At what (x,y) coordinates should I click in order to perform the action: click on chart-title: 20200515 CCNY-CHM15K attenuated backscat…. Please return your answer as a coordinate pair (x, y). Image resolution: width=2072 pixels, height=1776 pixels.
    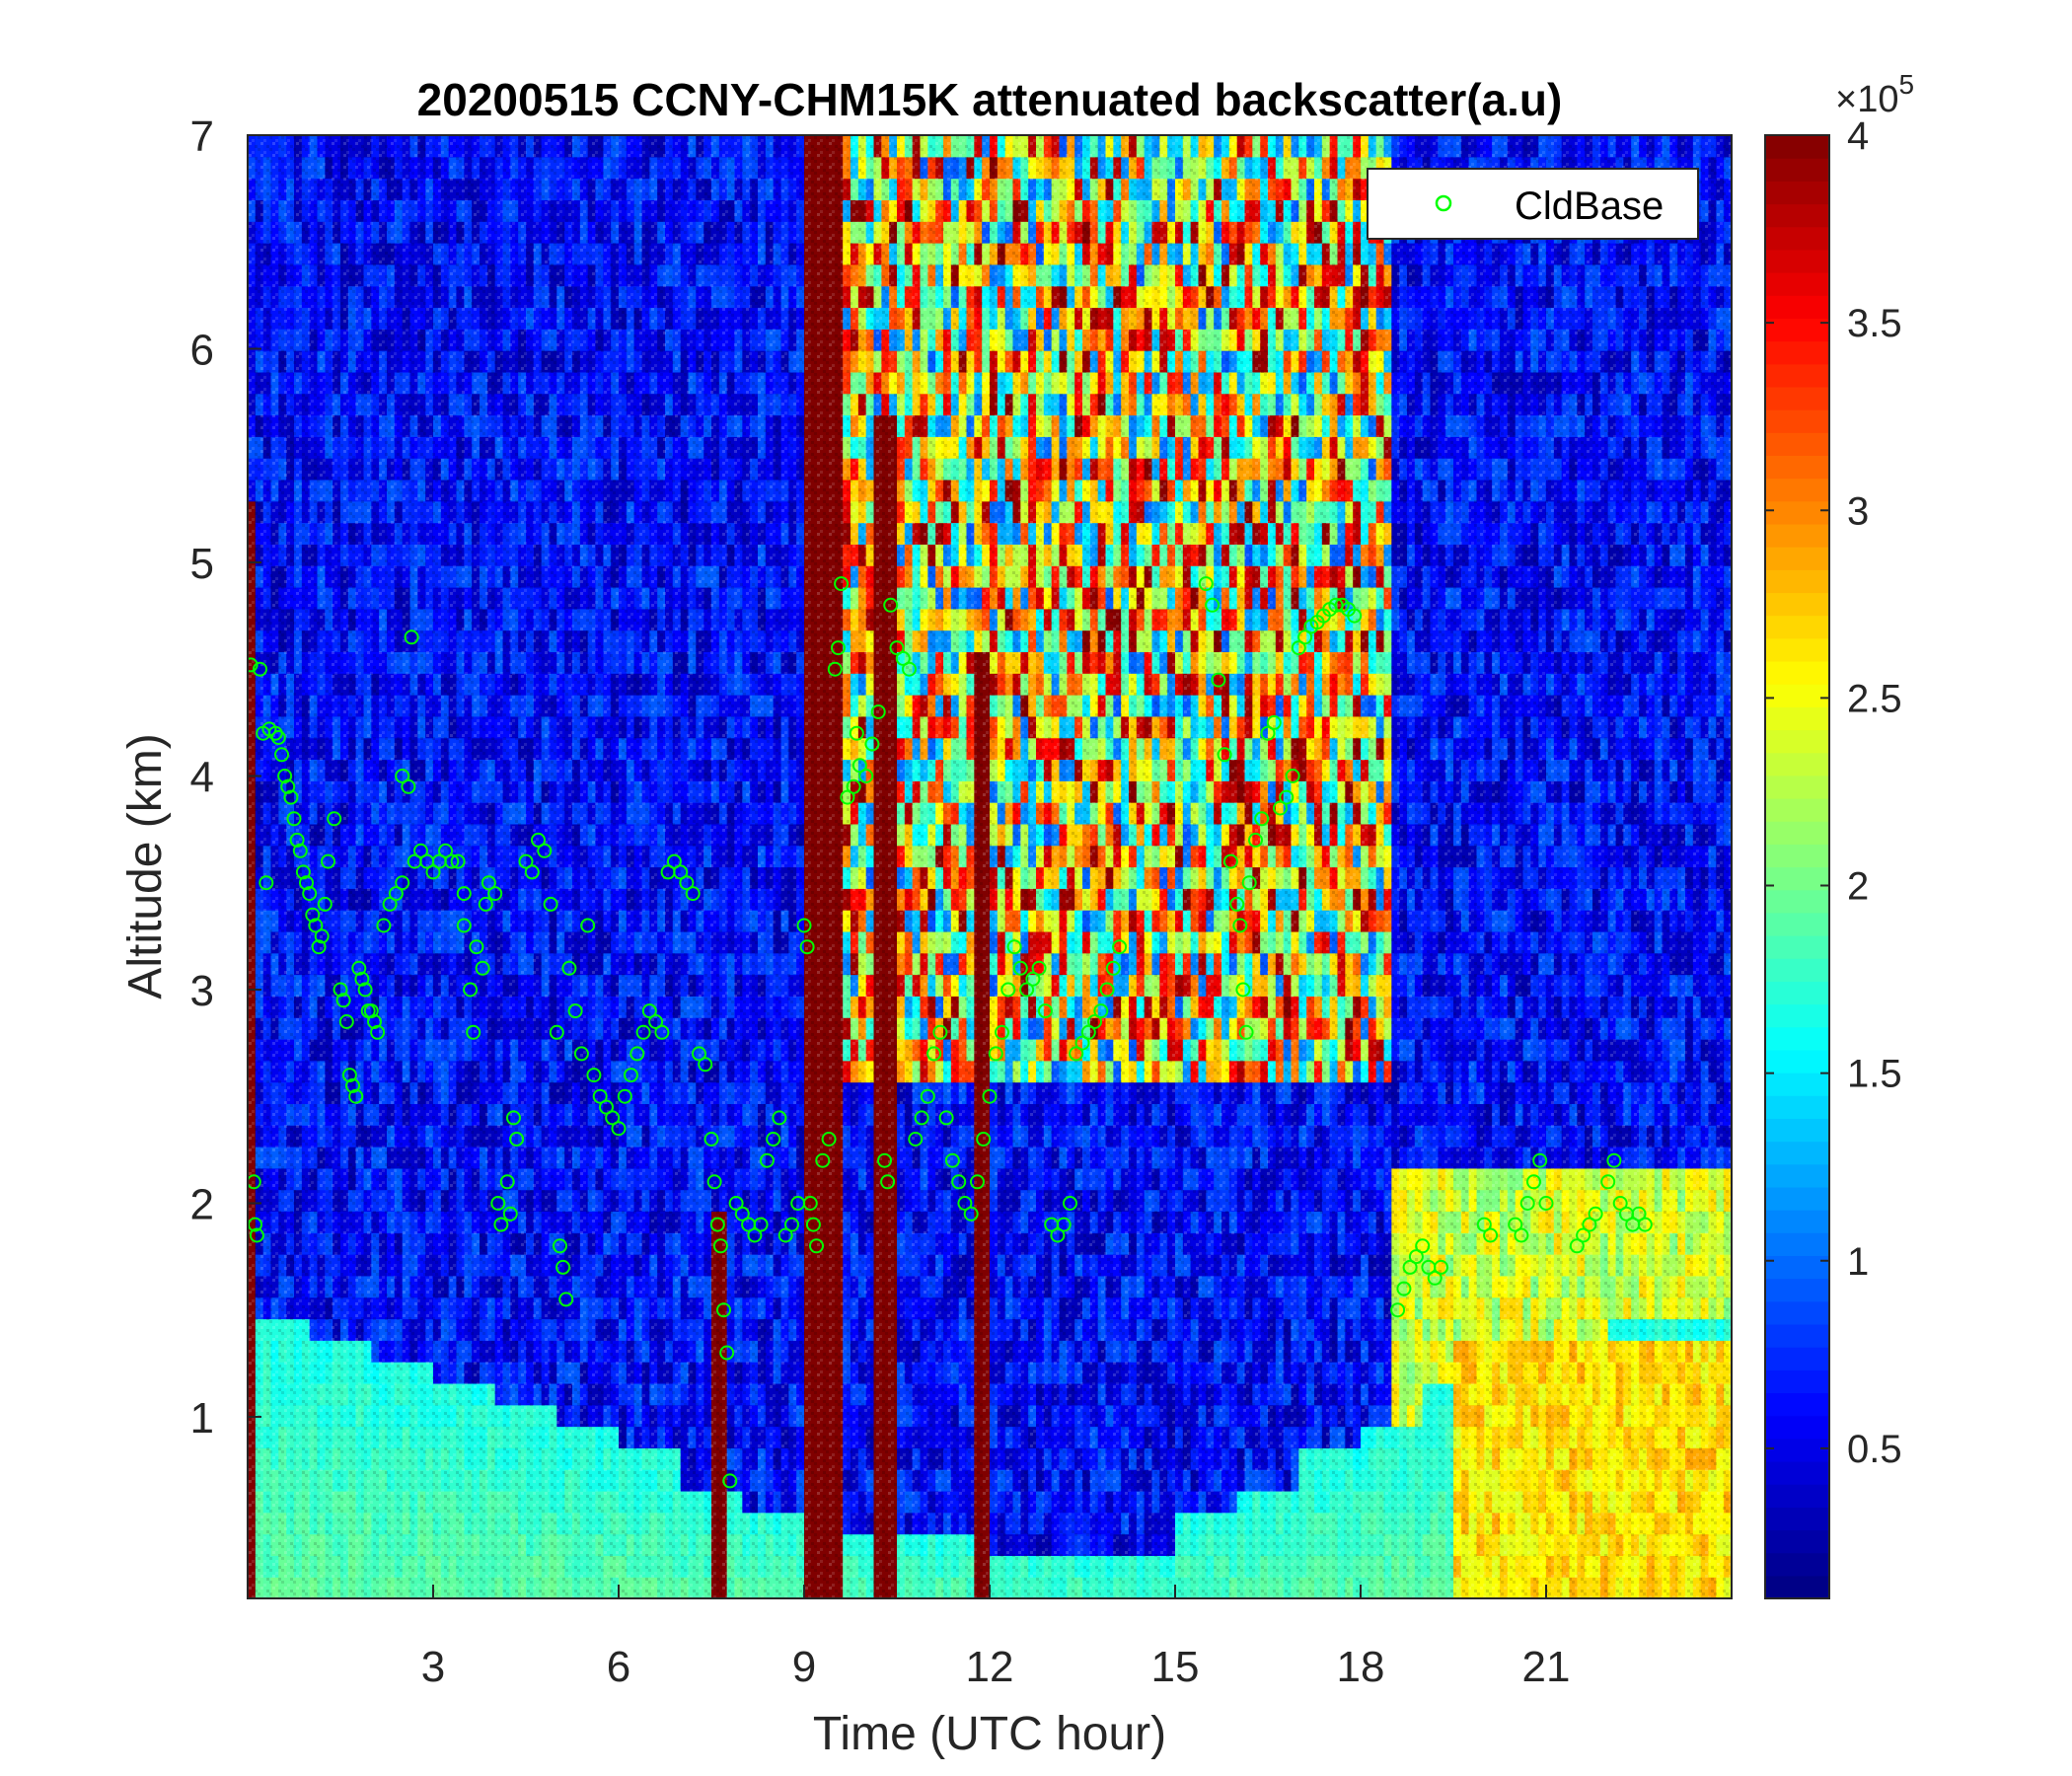
    Looking at the image, I should click on (990, 99).